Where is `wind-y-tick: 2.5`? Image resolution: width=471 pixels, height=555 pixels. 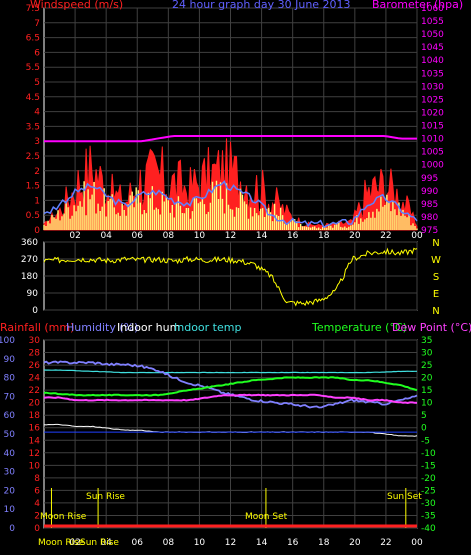
wind-y-tick: 2.5 is located at coordinates (33, 157).